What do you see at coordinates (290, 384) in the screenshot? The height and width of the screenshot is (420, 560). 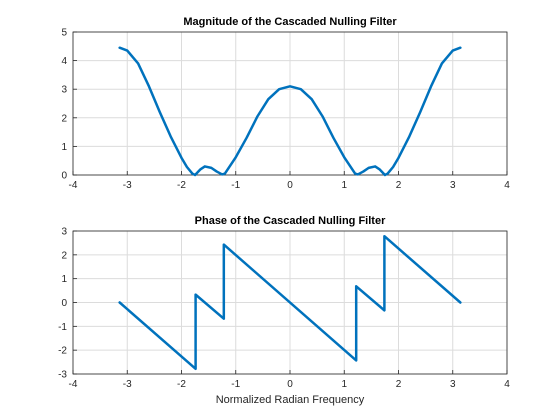 I see `phase-x-tick-label: 0` at bounding box center [290, 384].